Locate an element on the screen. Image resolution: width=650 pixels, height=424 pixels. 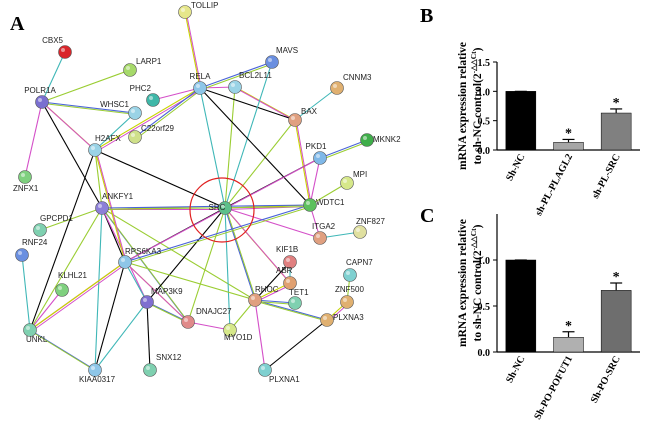
x-tick-label: Sh-PO-POFUT1 is located at coordinates (553, 387).